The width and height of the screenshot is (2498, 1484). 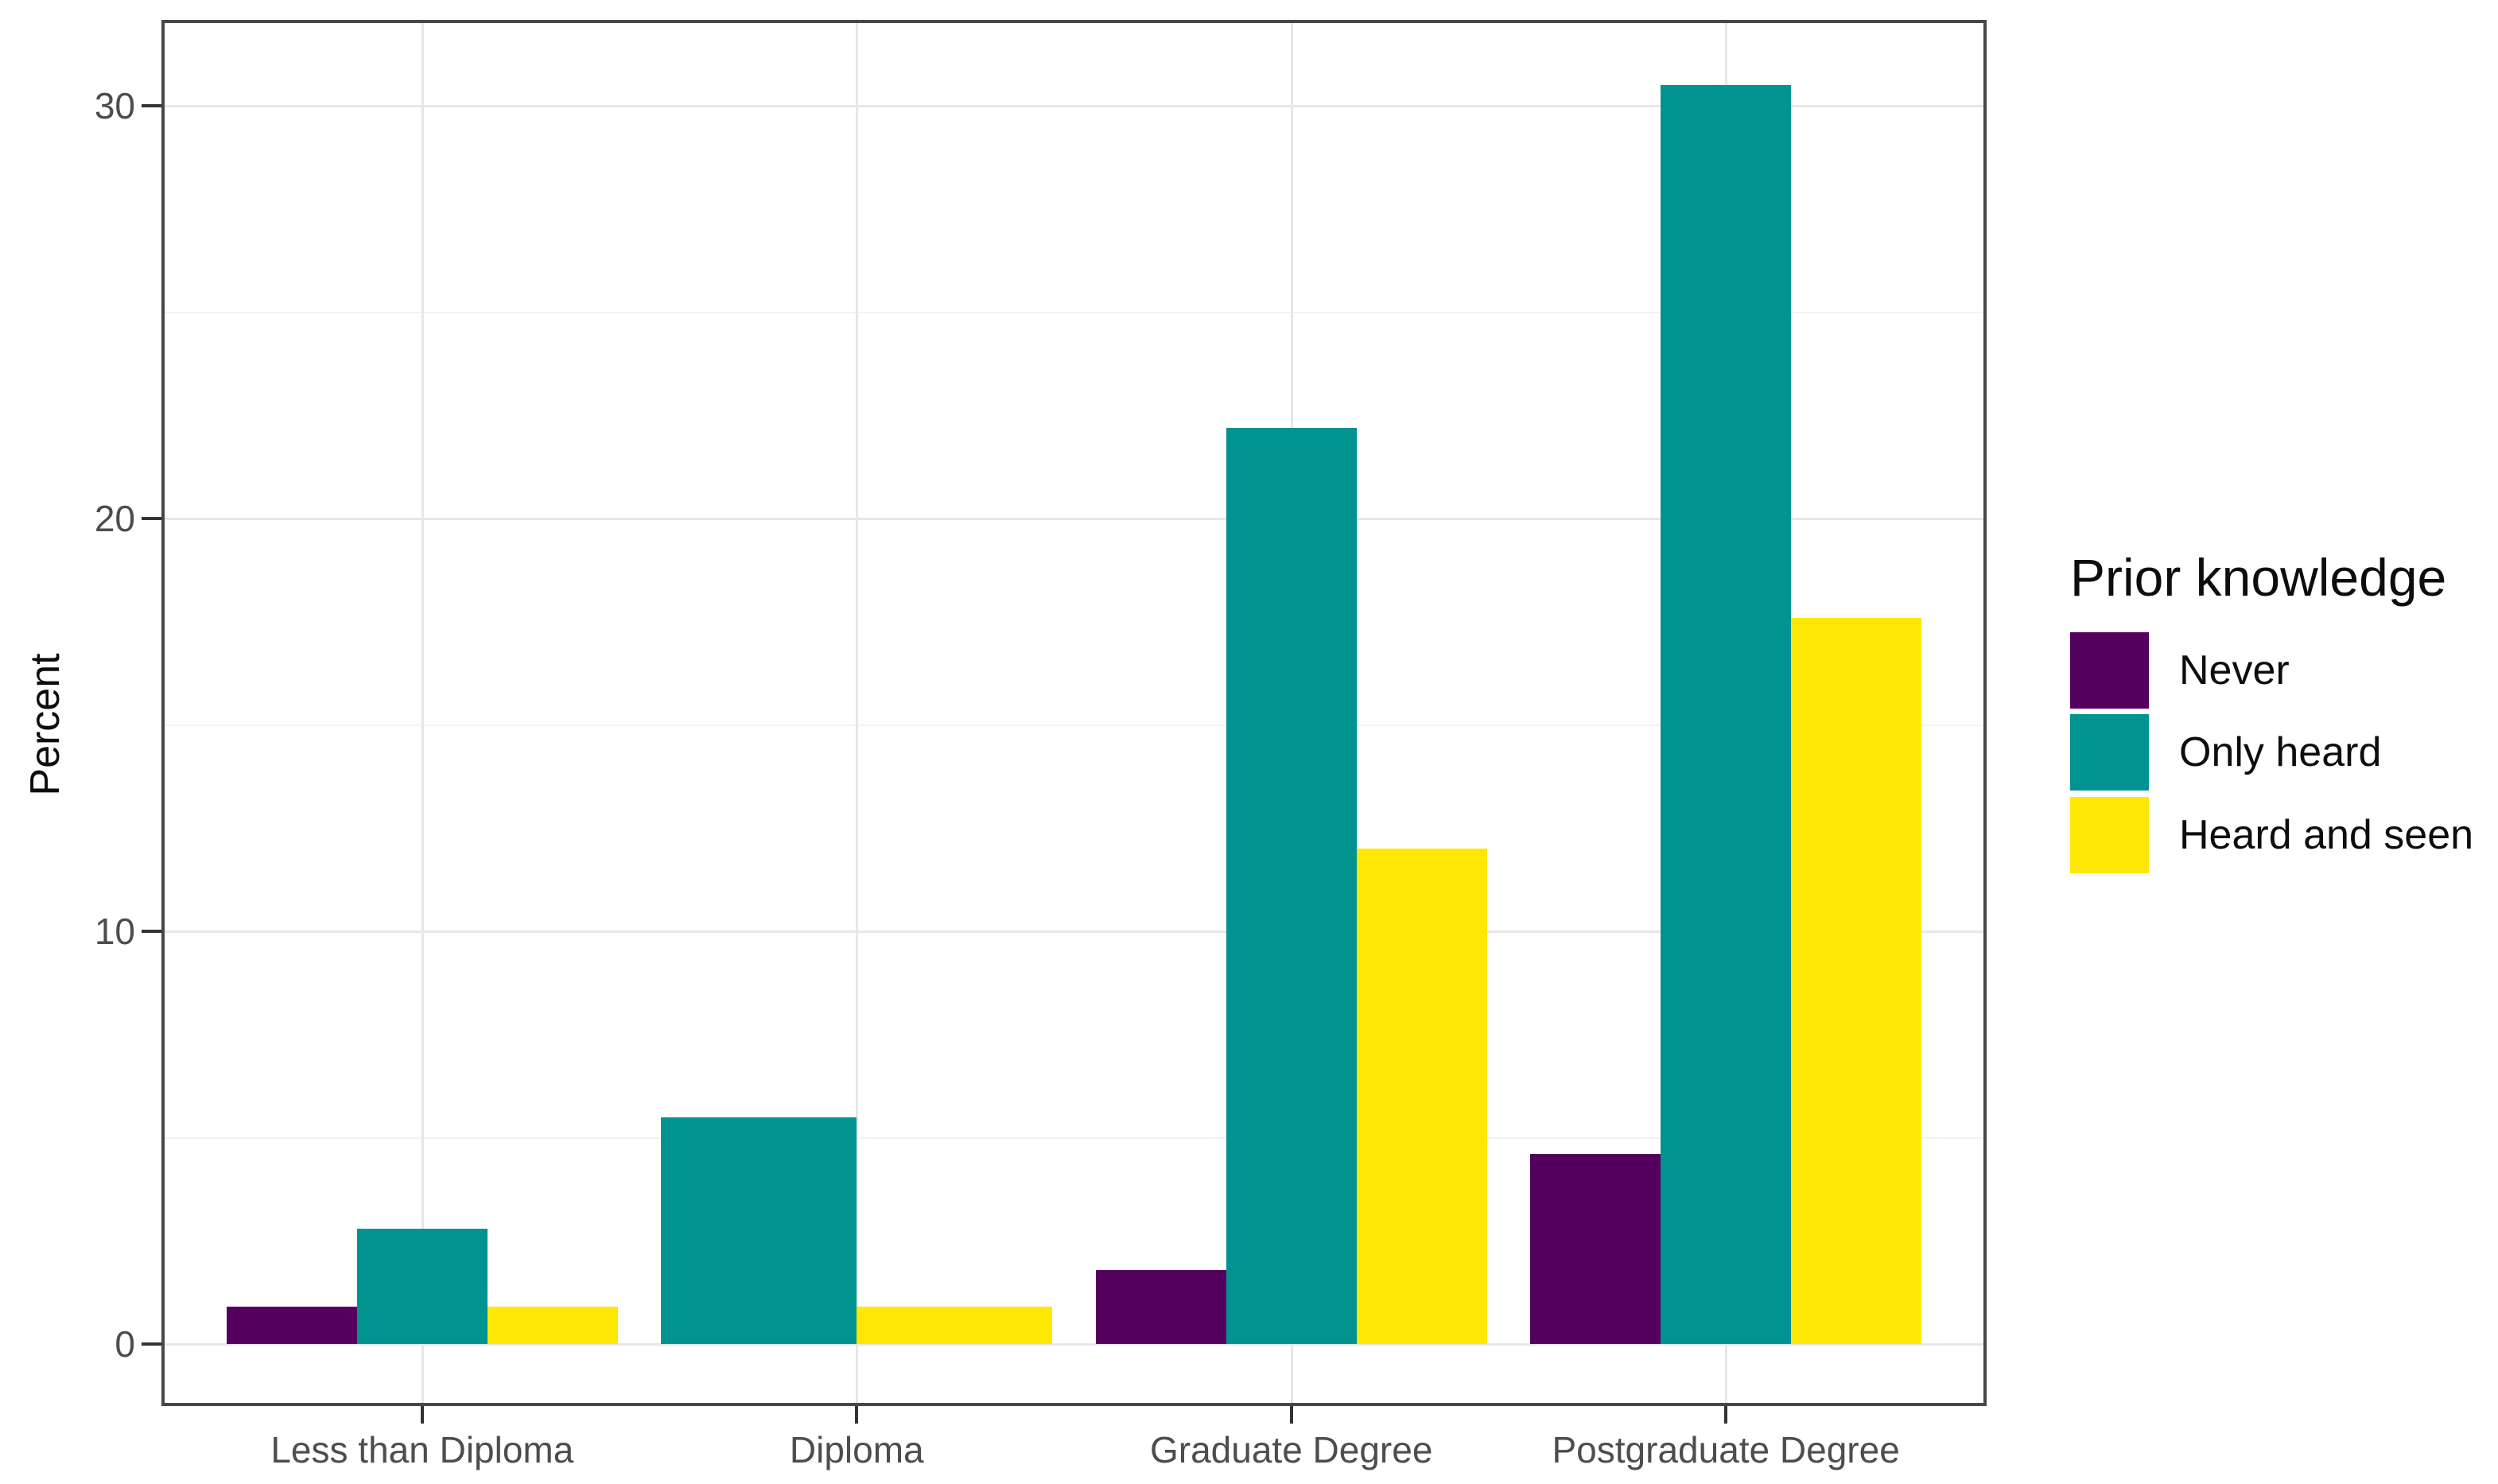 I want to click on x-tick-label: Less than Diploma, so click(x=422, y=1449).